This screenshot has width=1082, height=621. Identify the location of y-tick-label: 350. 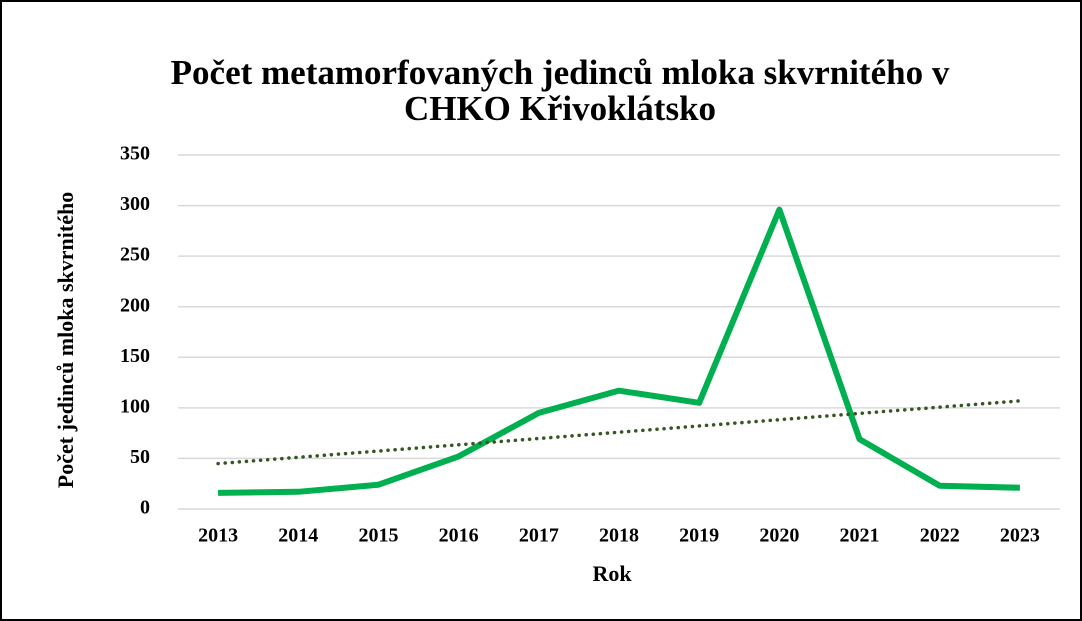
(135, 154).